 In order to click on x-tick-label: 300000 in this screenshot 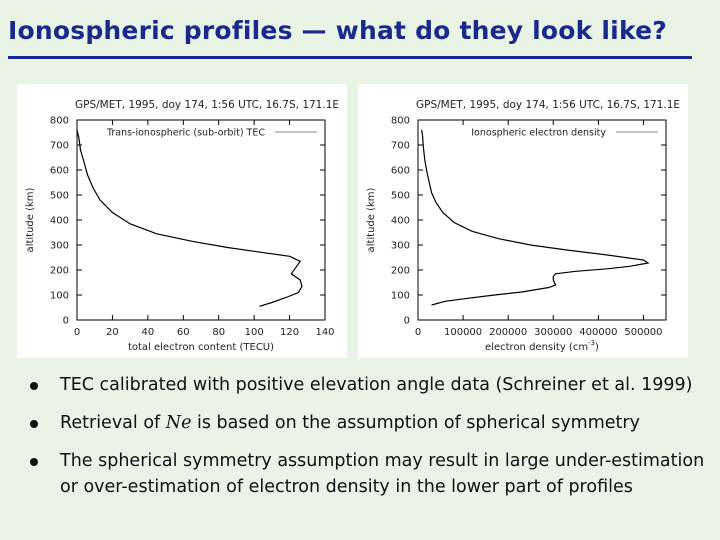, I will do `click(553, 332)`.